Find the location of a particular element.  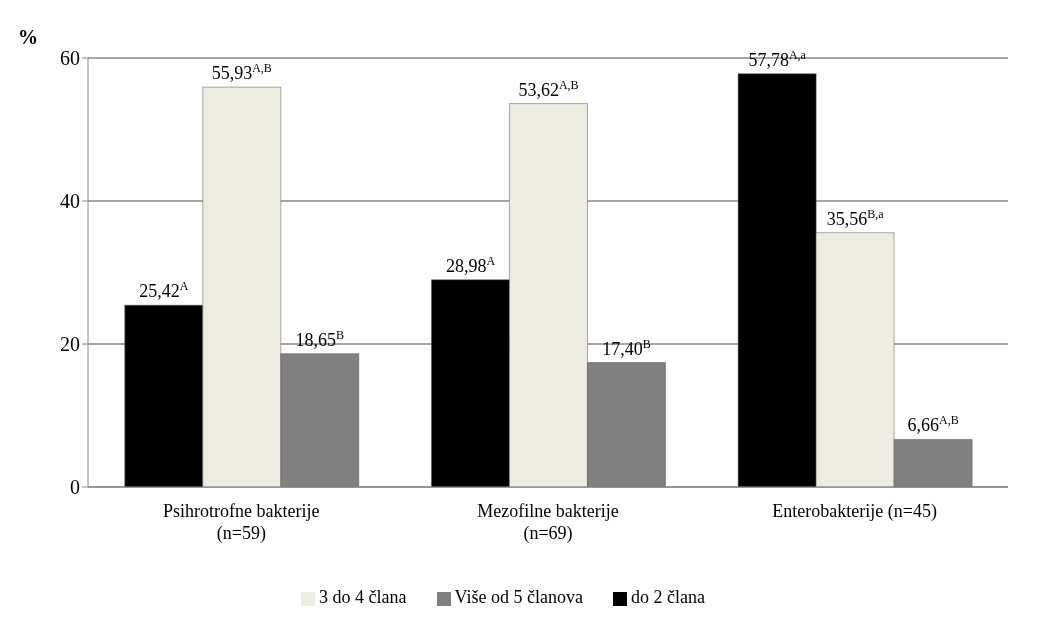

data-label: 25,42$^{A}$ is located at coordinates (164, 290).